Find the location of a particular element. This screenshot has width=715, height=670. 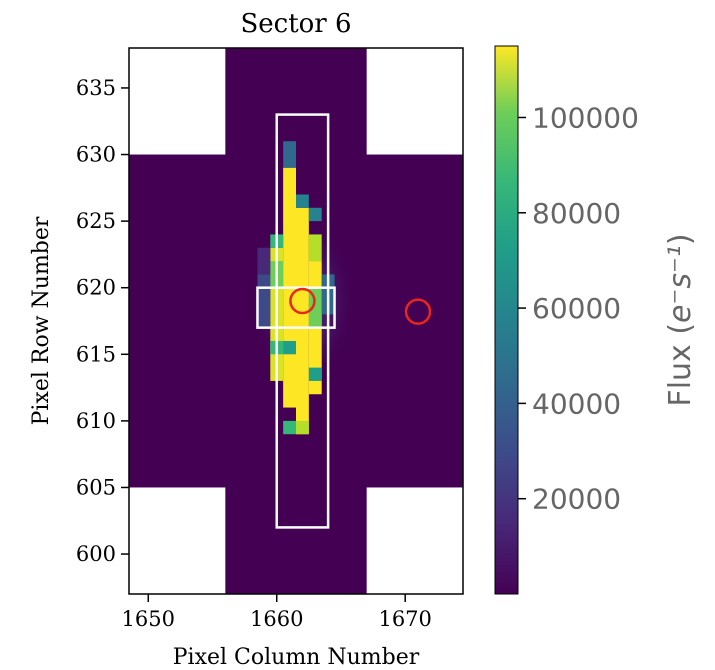

y-tick-label: 630 is located at coordinates (96, 155).